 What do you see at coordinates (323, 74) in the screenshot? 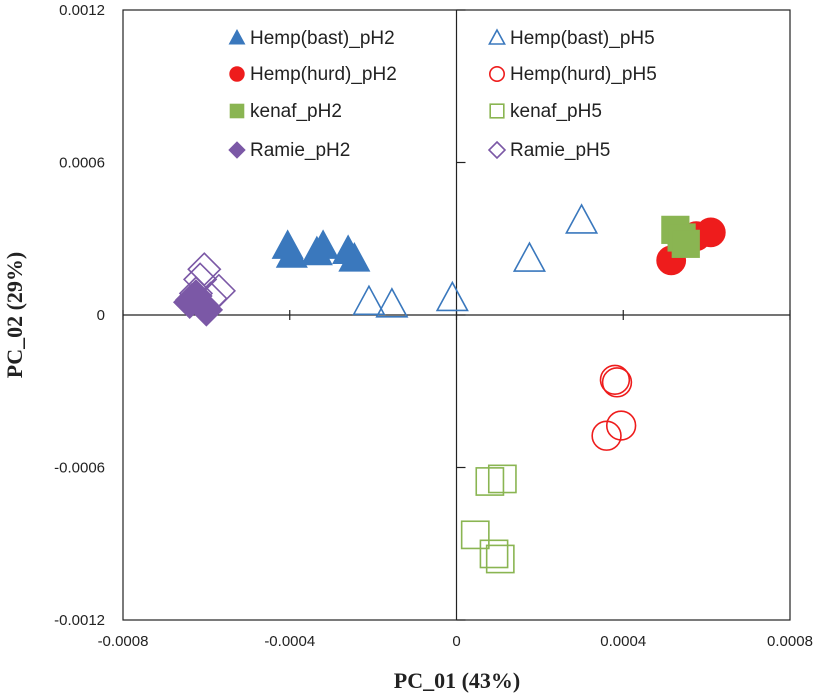
I see `legend-label-hemp-hurd-ph2: Hemp(hurd)_pH2` at bounding box center [323, 74].